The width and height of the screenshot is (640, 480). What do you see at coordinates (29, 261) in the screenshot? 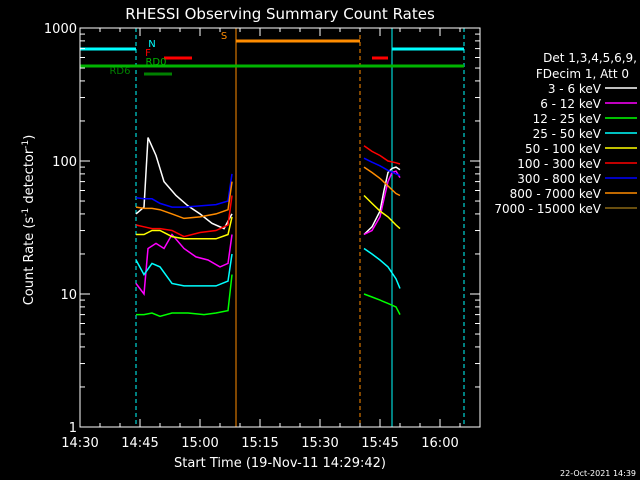
I see `y-axis-label-main: Count Rate (s` at bounding box center [29, 261].